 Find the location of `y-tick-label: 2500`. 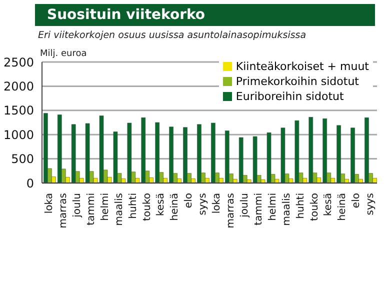

y-tick-label: 2500 is located at coordinates (18, 62).